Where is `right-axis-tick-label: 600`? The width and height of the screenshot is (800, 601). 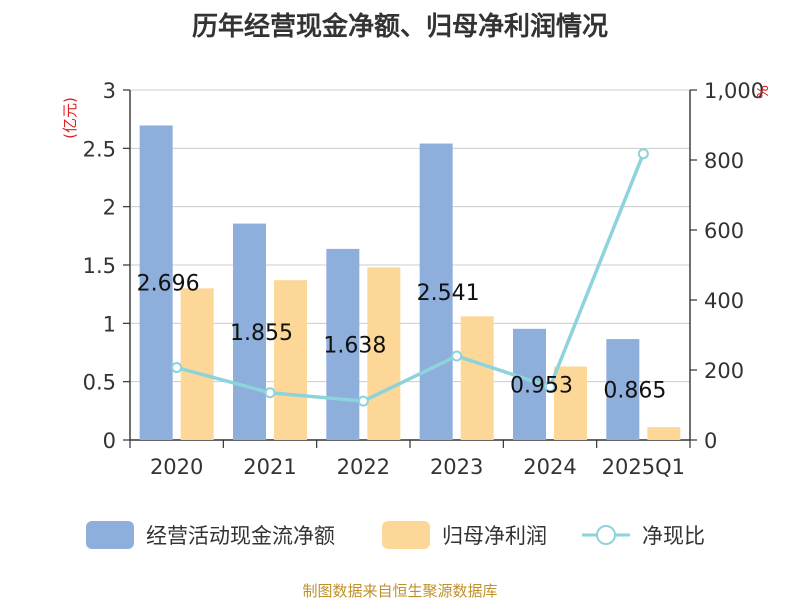 right-axis-tick-label: 600 is located at coordinates (724, 231).